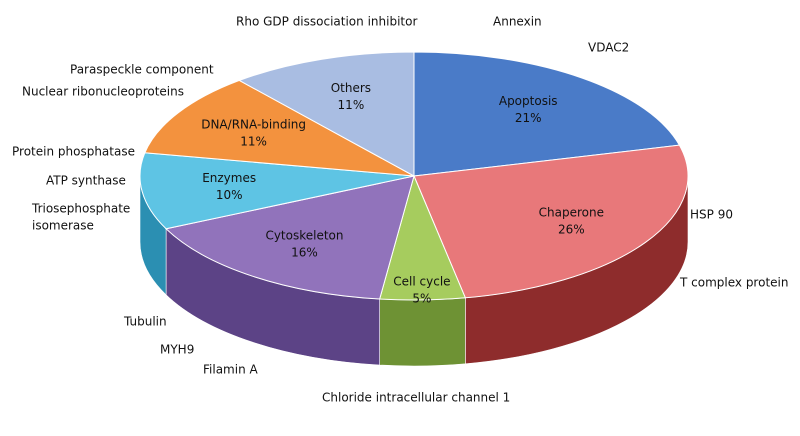 This screenshot has width=800, height=436. Describe the element at coordinates (230, 370) in the screenshot. I see `annotation: Filamin A` at that location.